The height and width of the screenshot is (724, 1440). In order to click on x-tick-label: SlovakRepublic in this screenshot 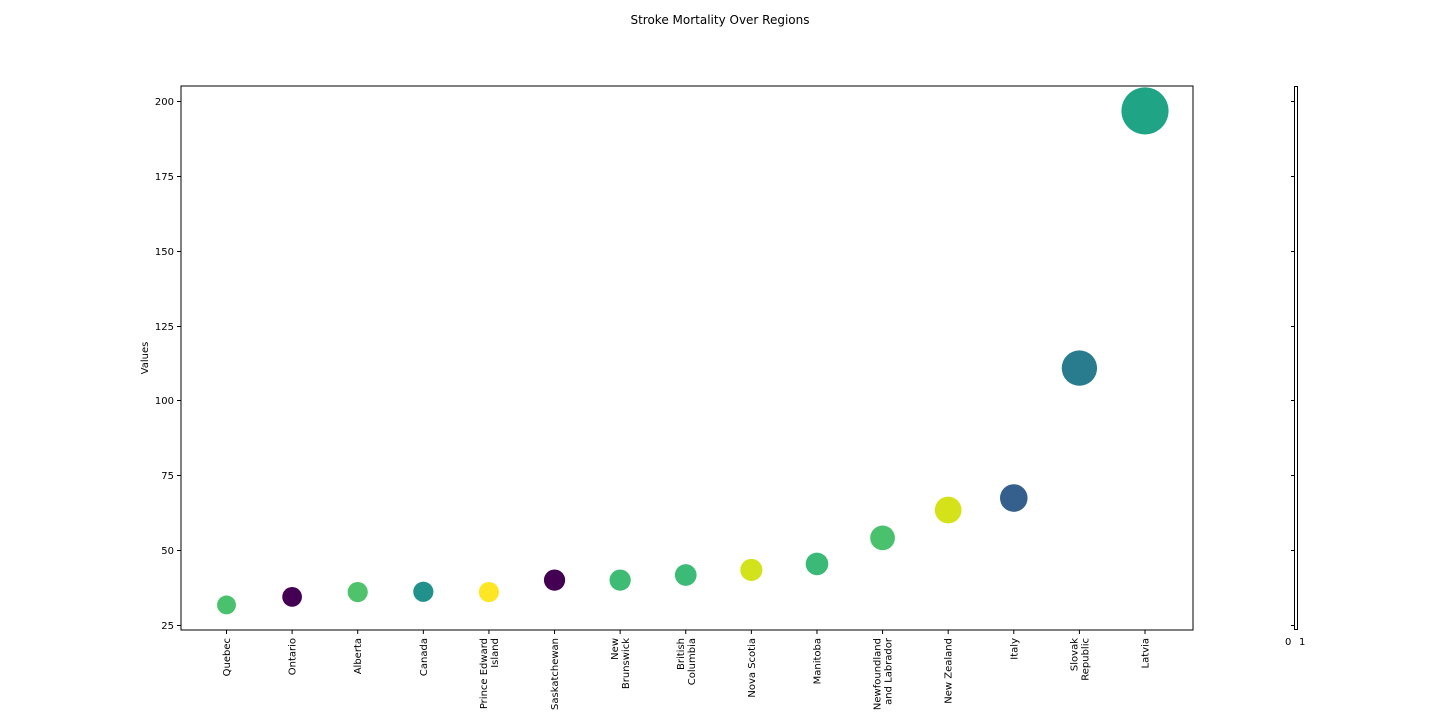, I will do `click(1080, 659)`.